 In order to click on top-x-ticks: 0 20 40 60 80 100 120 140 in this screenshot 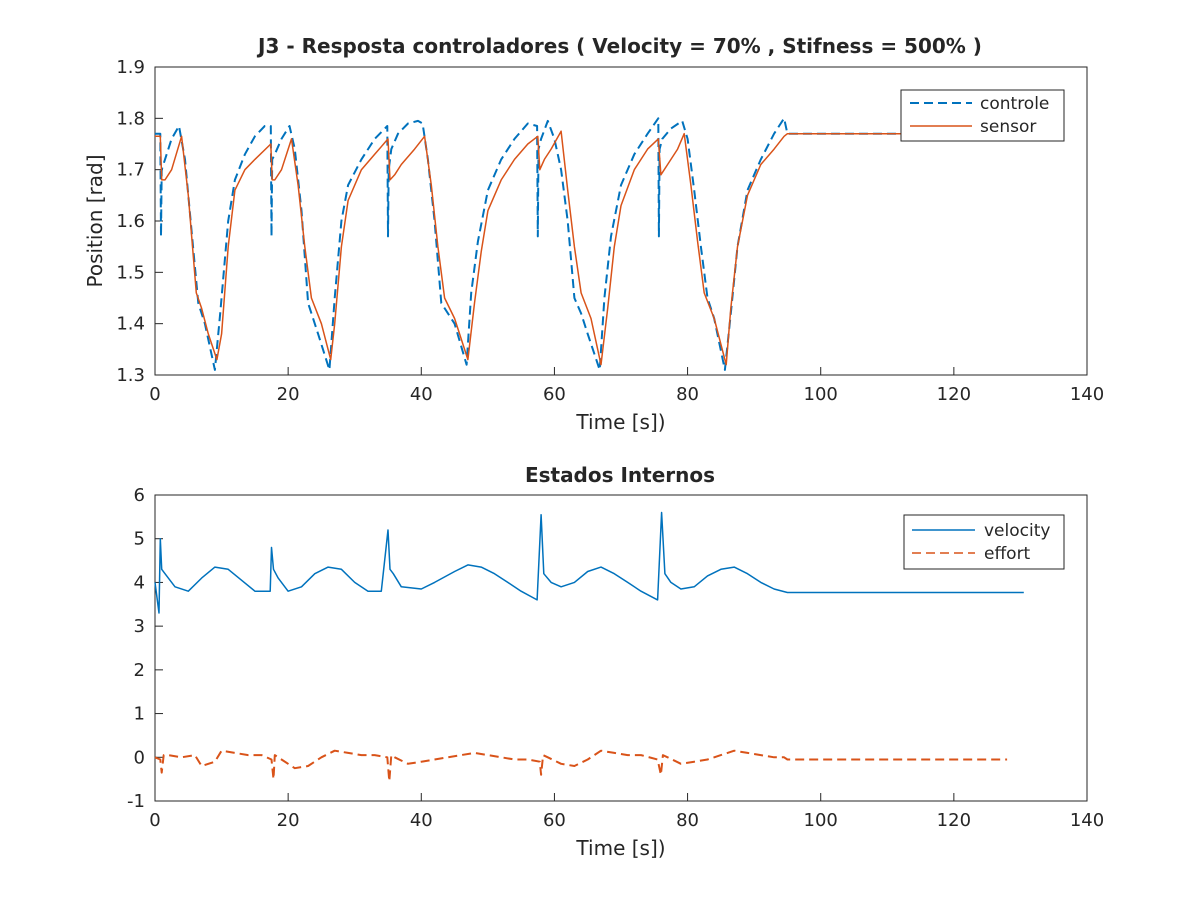, I will do `click(626, 394)`.